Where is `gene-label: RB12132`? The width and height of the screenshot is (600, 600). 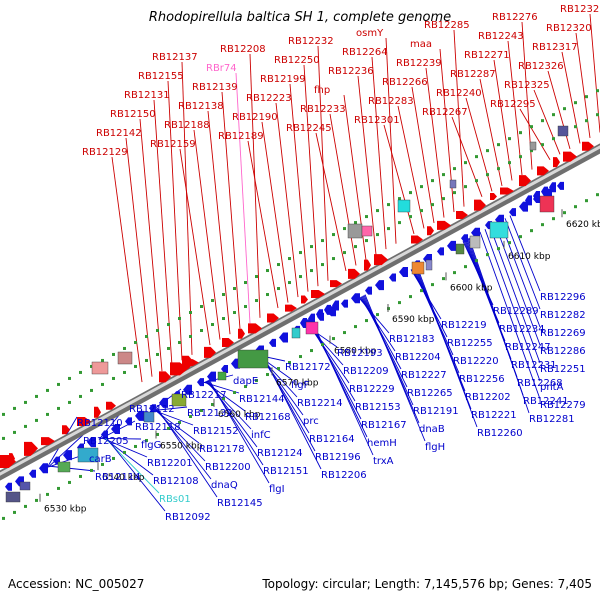 gene-label: RB12132 is located at coordinates (210, 413).